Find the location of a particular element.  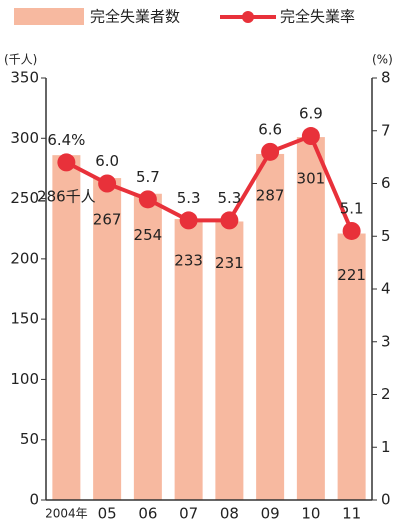

x-tick-label: 05 is located at coordinates (107, 513).